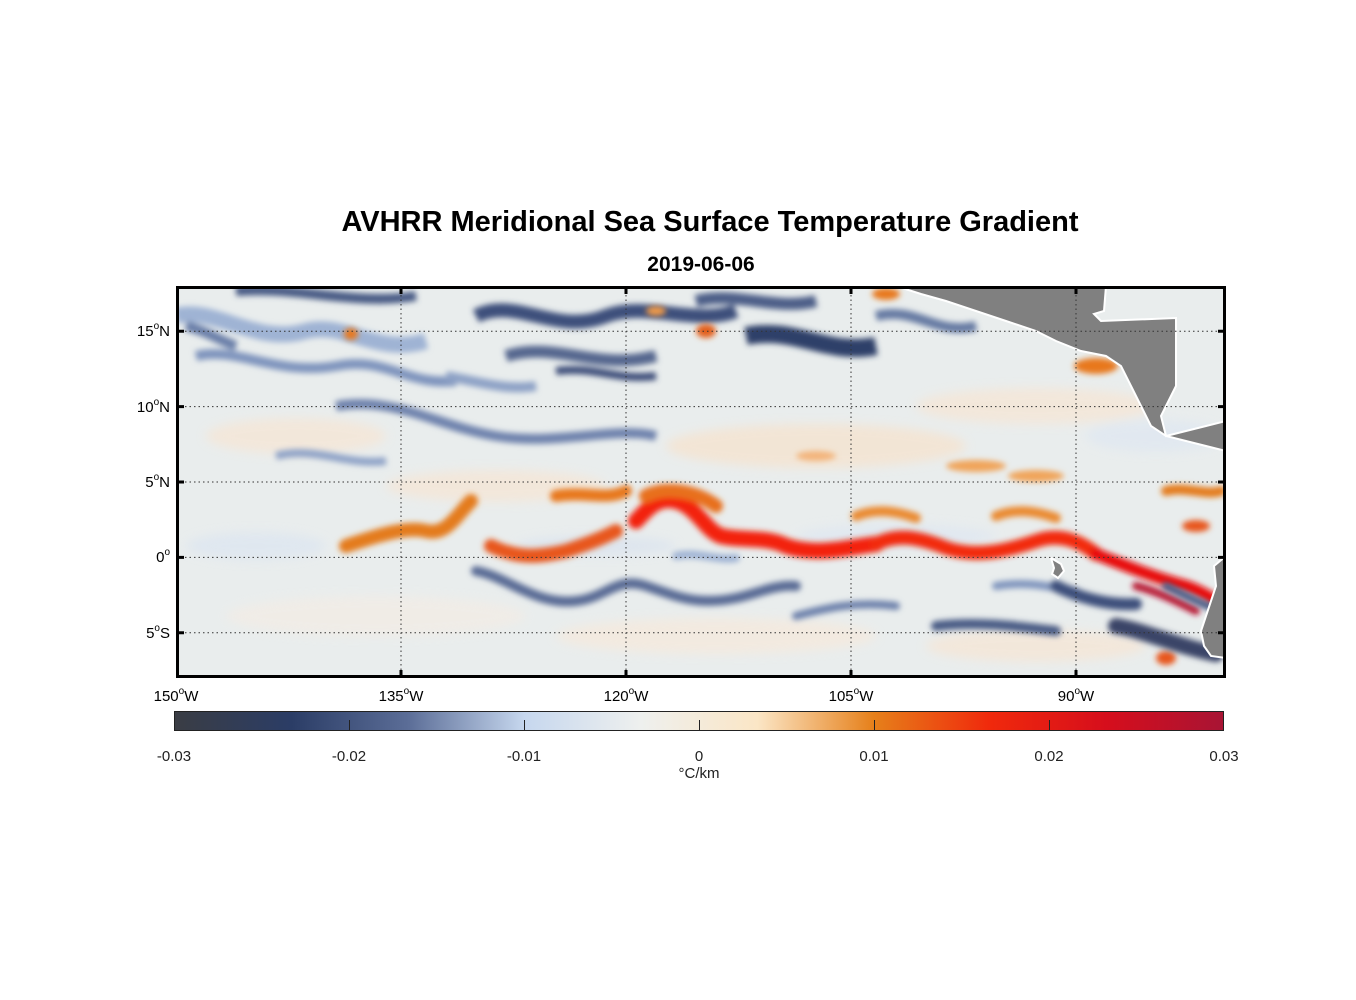 This screenshot has height=1000, width=1356. I want to click on lon-label: 120oW, so click(626, 695).